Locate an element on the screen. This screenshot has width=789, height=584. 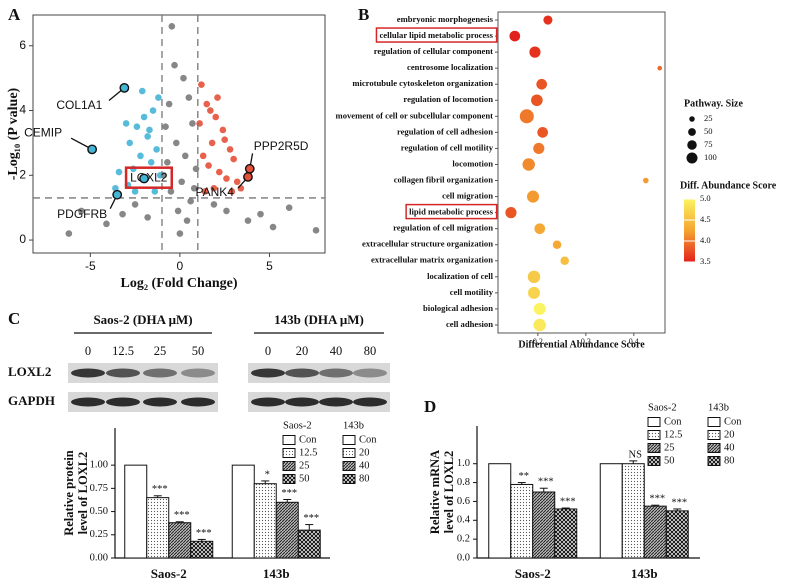
lane-label: 25 is located at coordinates (160, 351).